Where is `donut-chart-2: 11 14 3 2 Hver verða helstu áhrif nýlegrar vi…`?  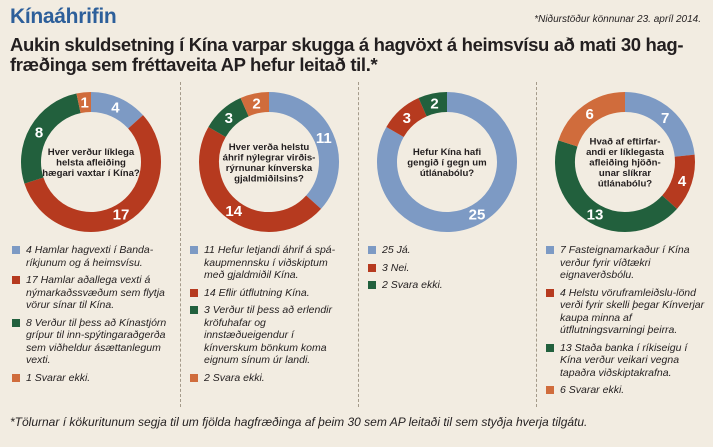 donut-chart-2: 11 14 3 2 Hver verða helstu áhrif nýlegrar vi… is located at coordinates (269, 162).